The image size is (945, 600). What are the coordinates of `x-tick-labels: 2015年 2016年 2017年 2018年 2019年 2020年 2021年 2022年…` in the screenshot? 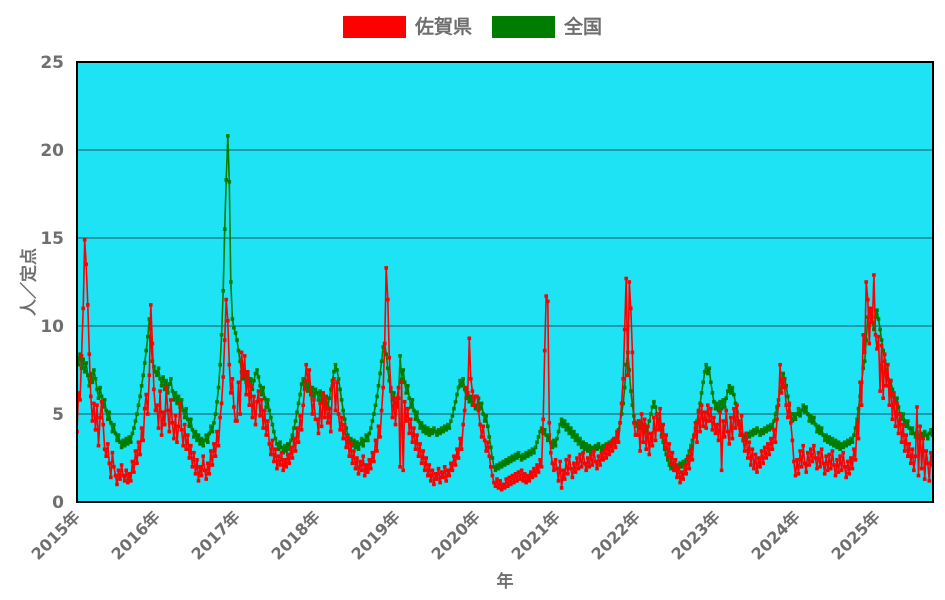 It's located at (456, 535).